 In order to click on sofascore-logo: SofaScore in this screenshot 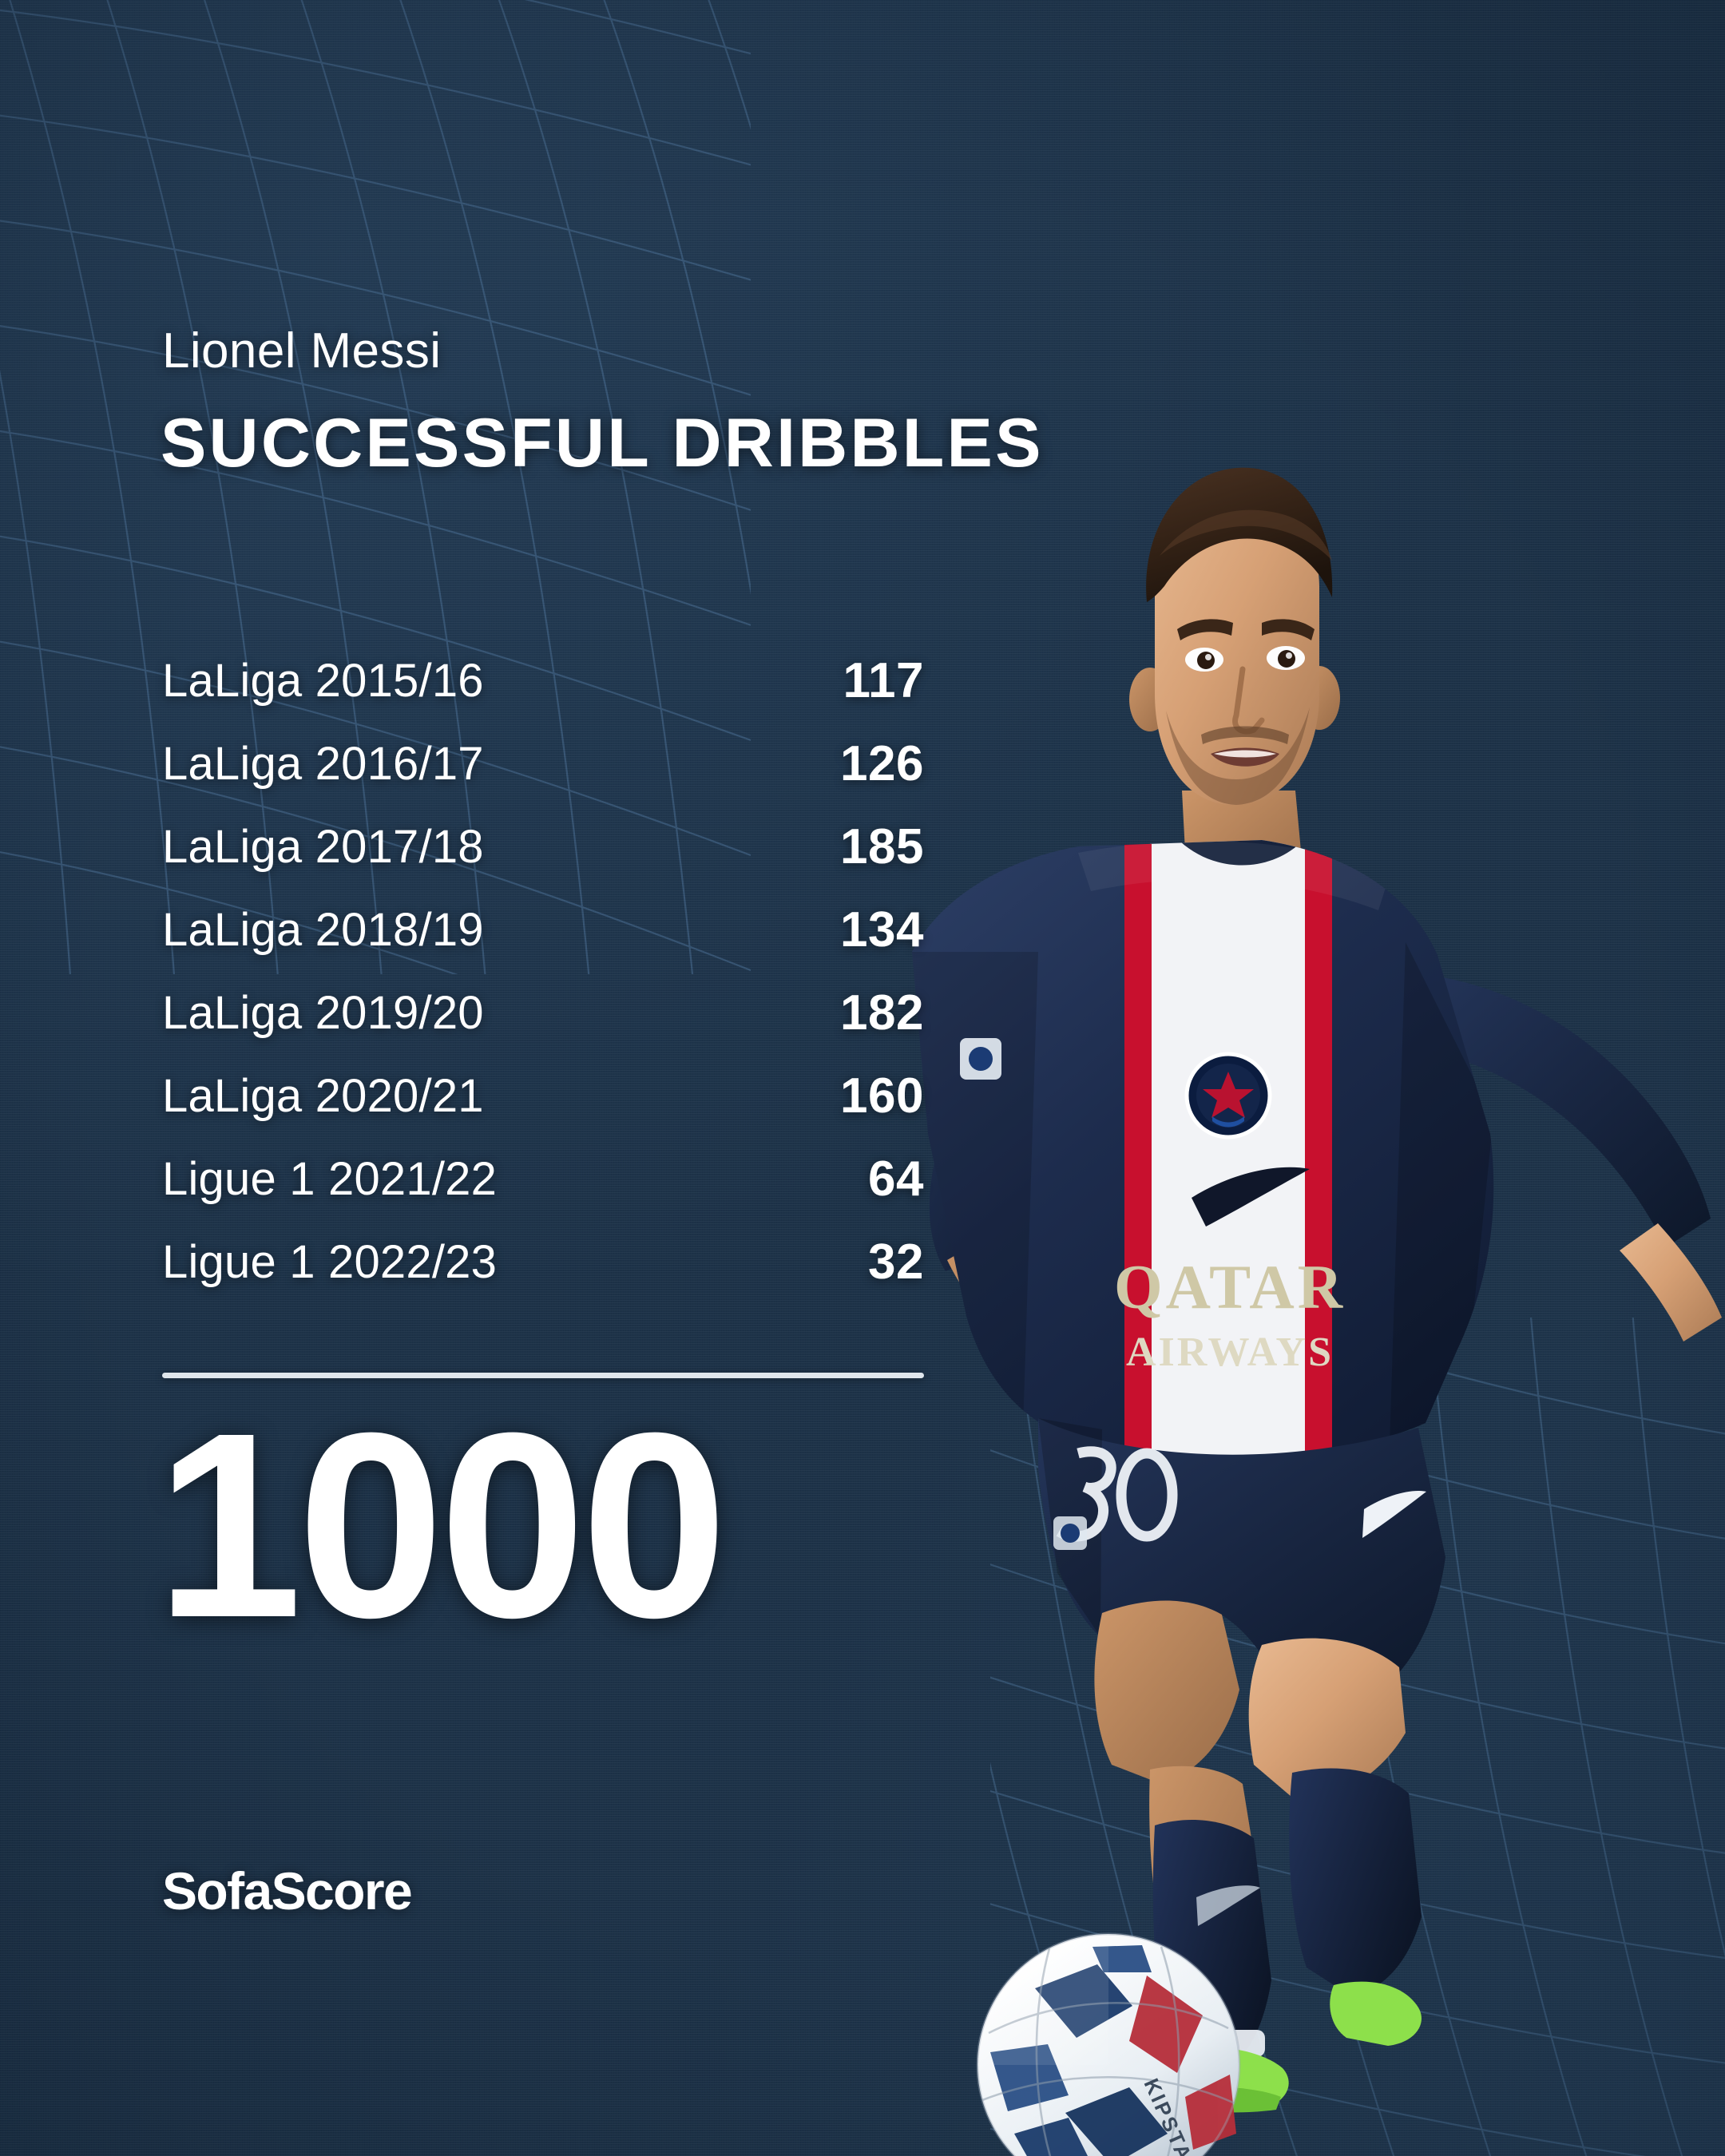, I will do `click(287, 1890)`.